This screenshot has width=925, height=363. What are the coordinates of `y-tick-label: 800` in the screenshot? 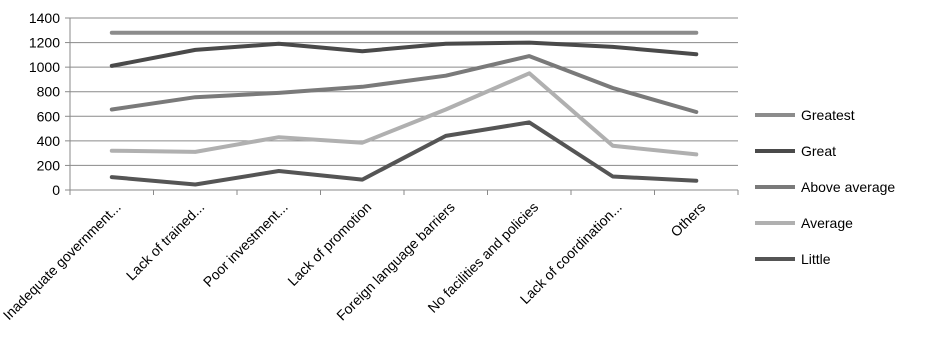 It's located at (49, 92).